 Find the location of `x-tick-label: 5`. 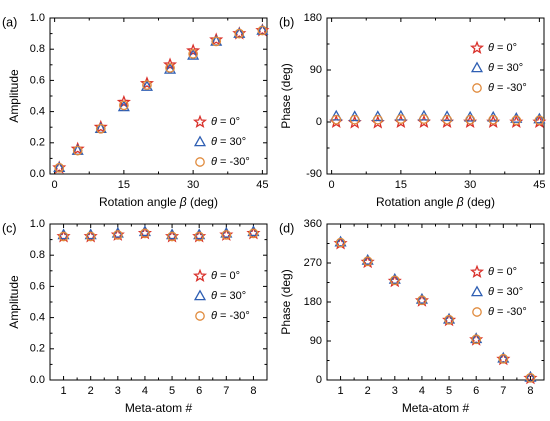

x-tick-label: 5 is located at coordinates (449, 391).